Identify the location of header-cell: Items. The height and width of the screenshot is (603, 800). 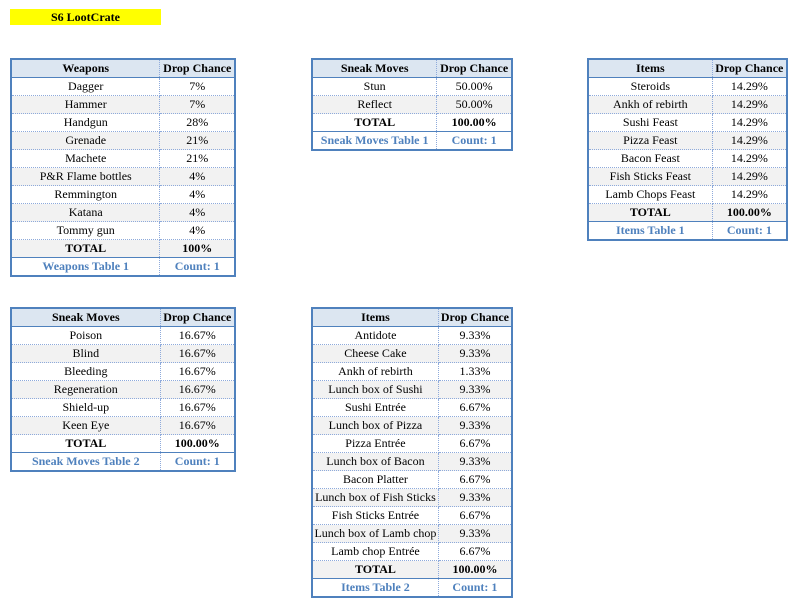
(650, 68).